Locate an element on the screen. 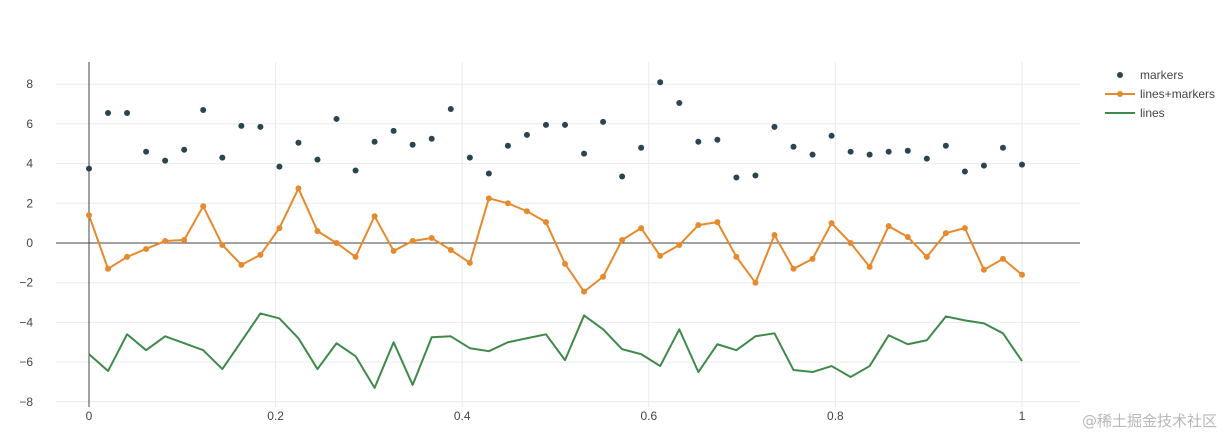 This screenshot has width=1225, height=437. legend: markers lines+markers lines is located at coordinates (1160, 94).